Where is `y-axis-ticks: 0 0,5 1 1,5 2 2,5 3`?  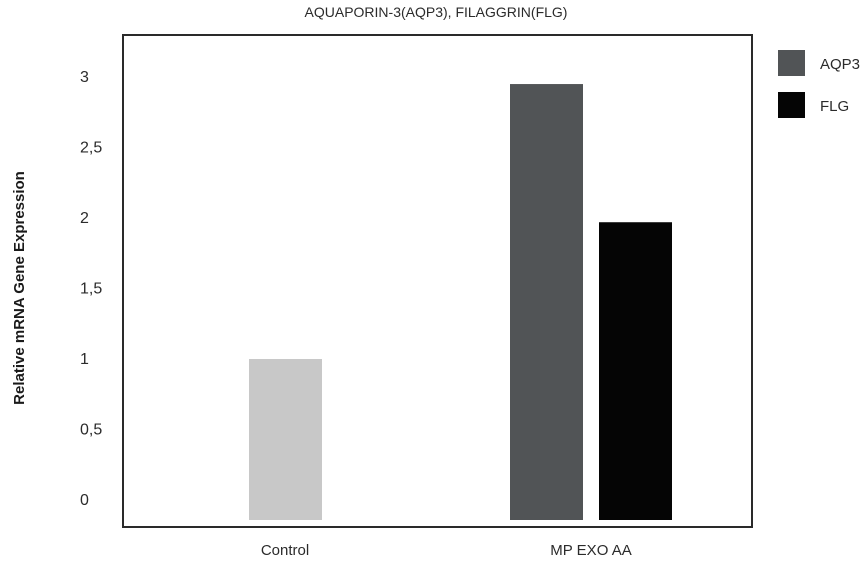
y-axis-ticks: 0 0,5 1 1,5 2 2,5 3 is located at coordinates (91, 289).